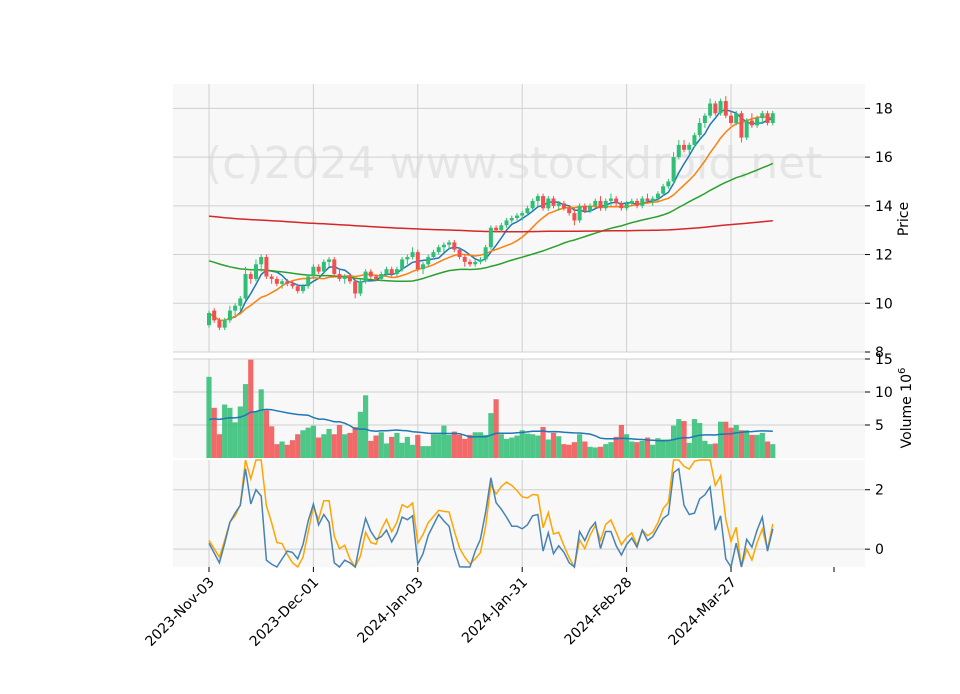 The width and height of the screenshot is (960, 694). I want to click on oscillator-lines, so click(491, 514).